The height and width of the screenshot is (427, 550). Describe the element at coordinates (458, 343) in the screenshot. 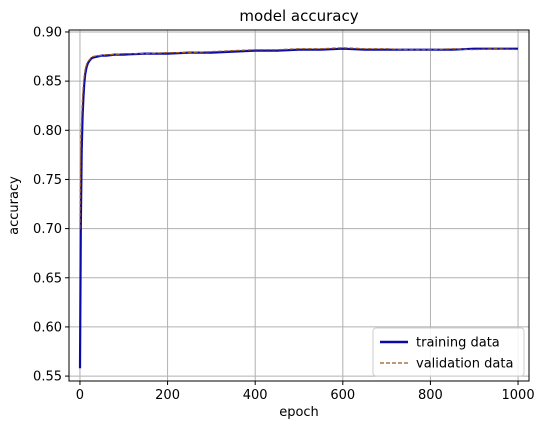

I see `legend-label-training: training data` at that location.